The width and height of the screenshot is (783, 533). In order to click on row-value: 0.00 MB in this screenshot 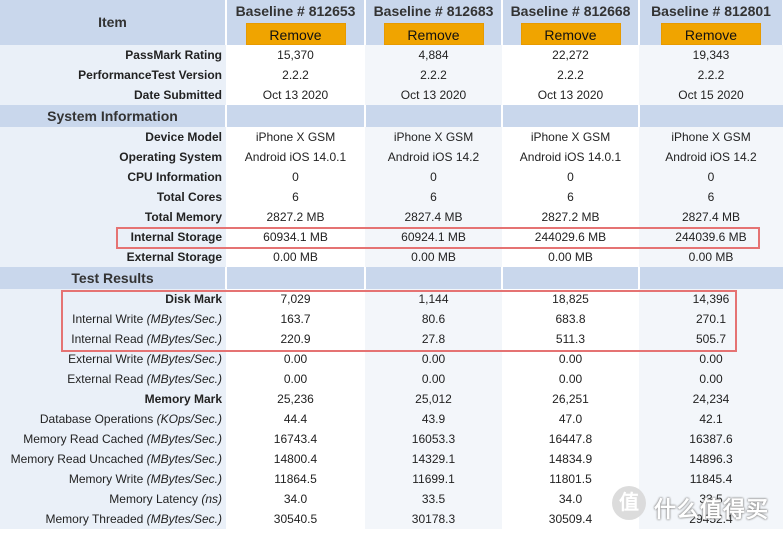, I will do `click(433, 257)`.